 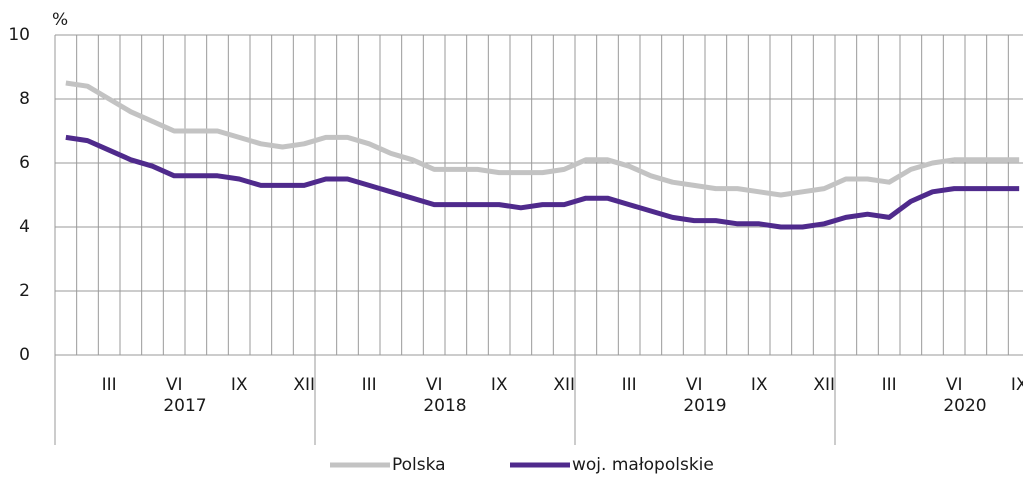 I want to click on year-label: 2019, so click(x=704, y=406).